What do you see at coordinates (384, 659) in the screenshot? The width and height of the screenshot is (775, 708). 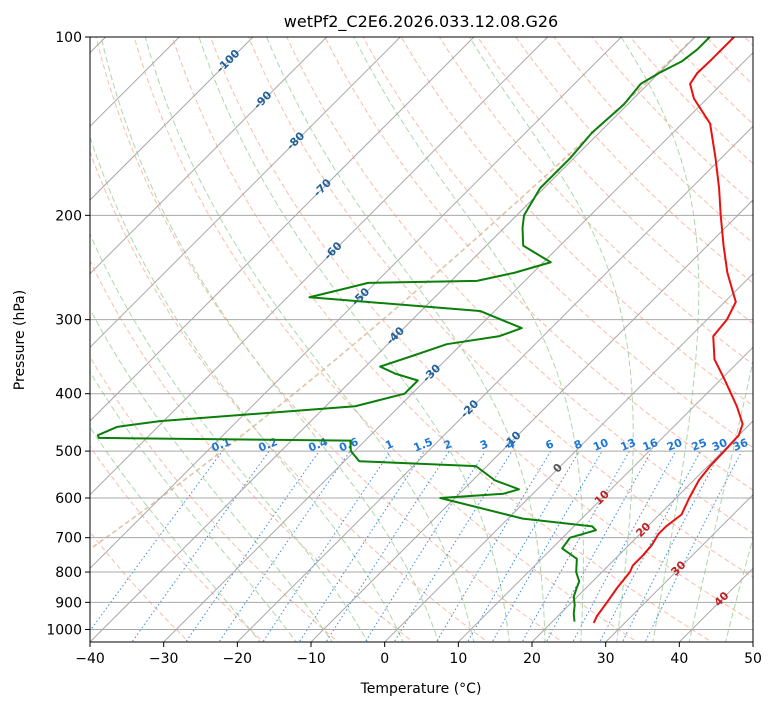 I see `x-tick-label: 0` at bounding box center [384, 659].